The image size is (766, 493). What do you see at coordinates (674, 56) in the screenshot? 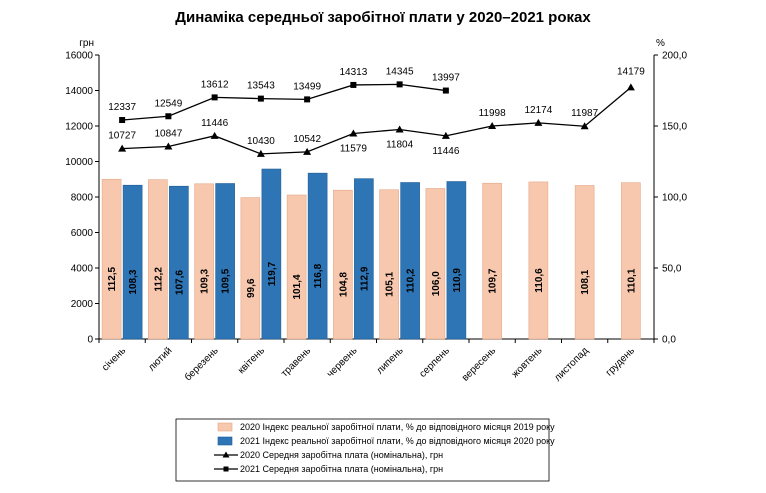
I see `y-right-tick-label: 200,0` at bounding box center [674, 56].